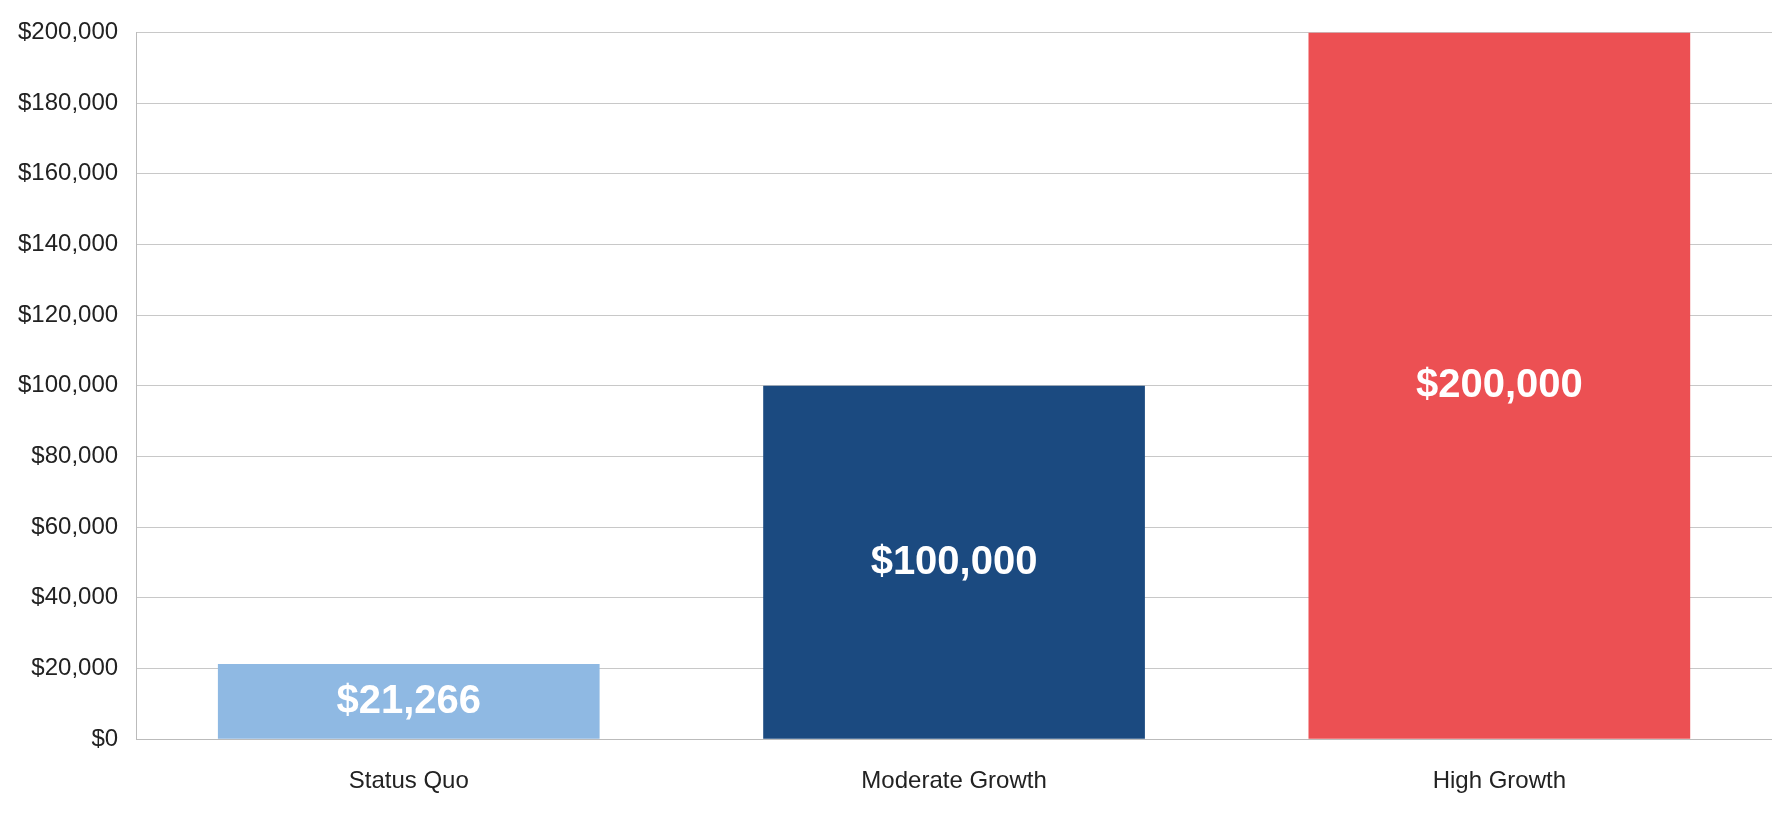 The height and width of the screenshot is (836, 1772). I want to click on y-tick-label: $60,000, so click(75, 525).